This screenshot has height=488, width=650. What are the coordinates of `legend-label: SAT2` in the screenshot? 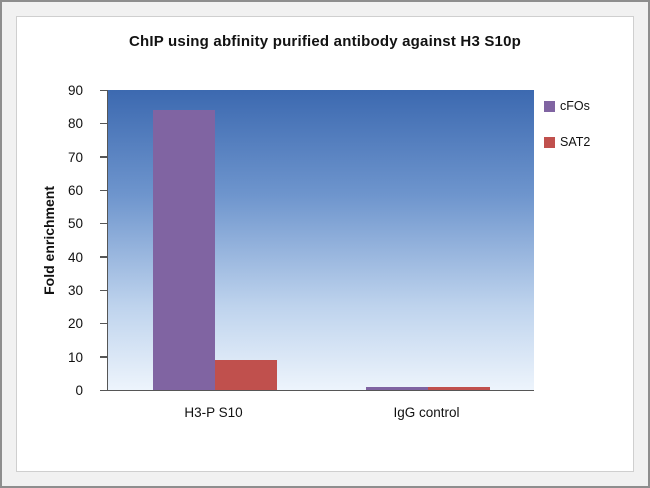 It's located at (575, 142).